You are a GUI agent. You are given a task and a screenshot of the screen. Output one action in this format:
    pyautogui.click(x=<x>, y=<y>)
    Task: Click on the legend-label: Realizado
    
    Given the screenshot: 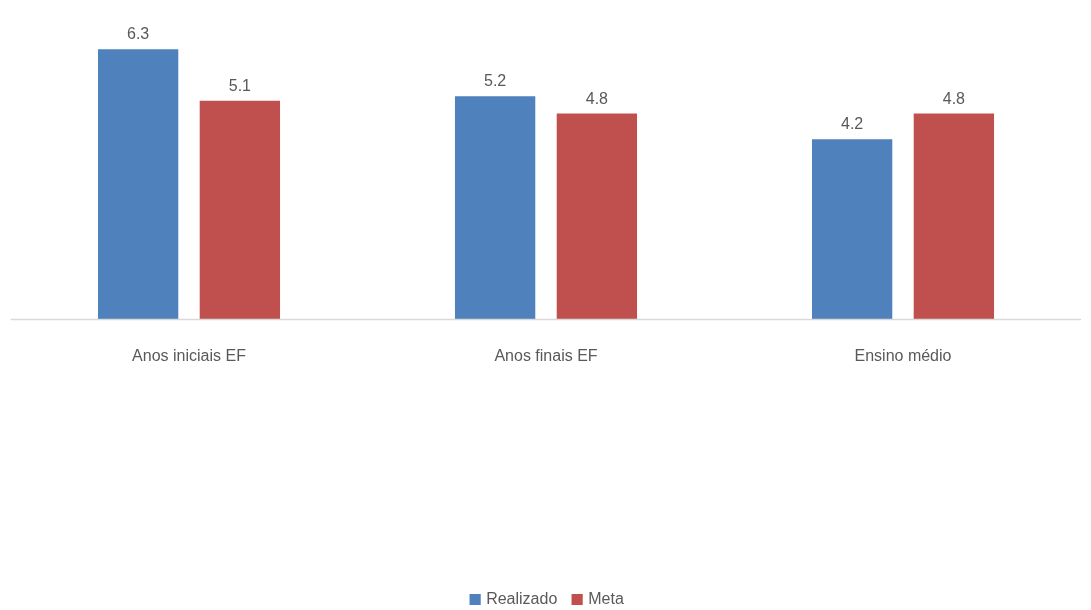 What is the action you would take?
    pyautogui.click(x=522, y=599)
    